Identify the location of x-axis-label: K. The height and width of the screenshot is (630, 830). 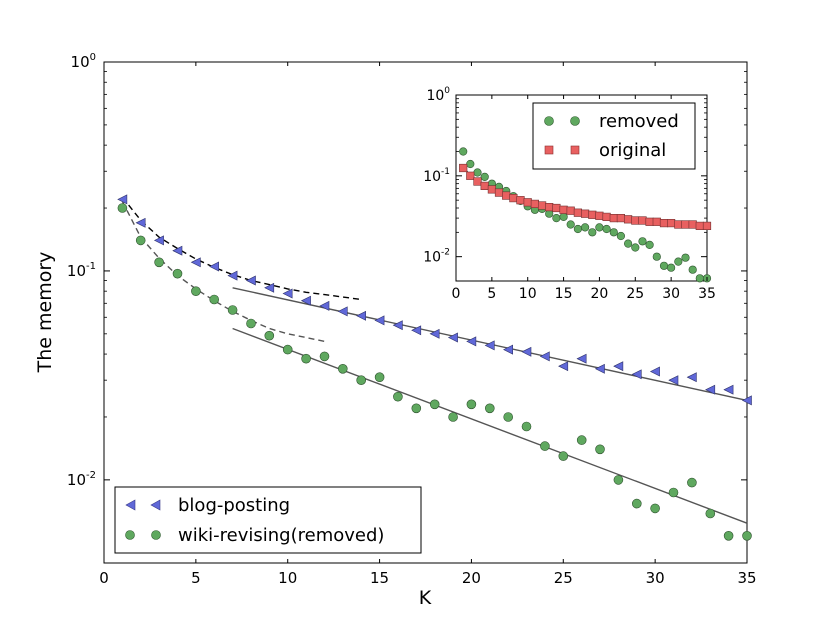
(425, 598).